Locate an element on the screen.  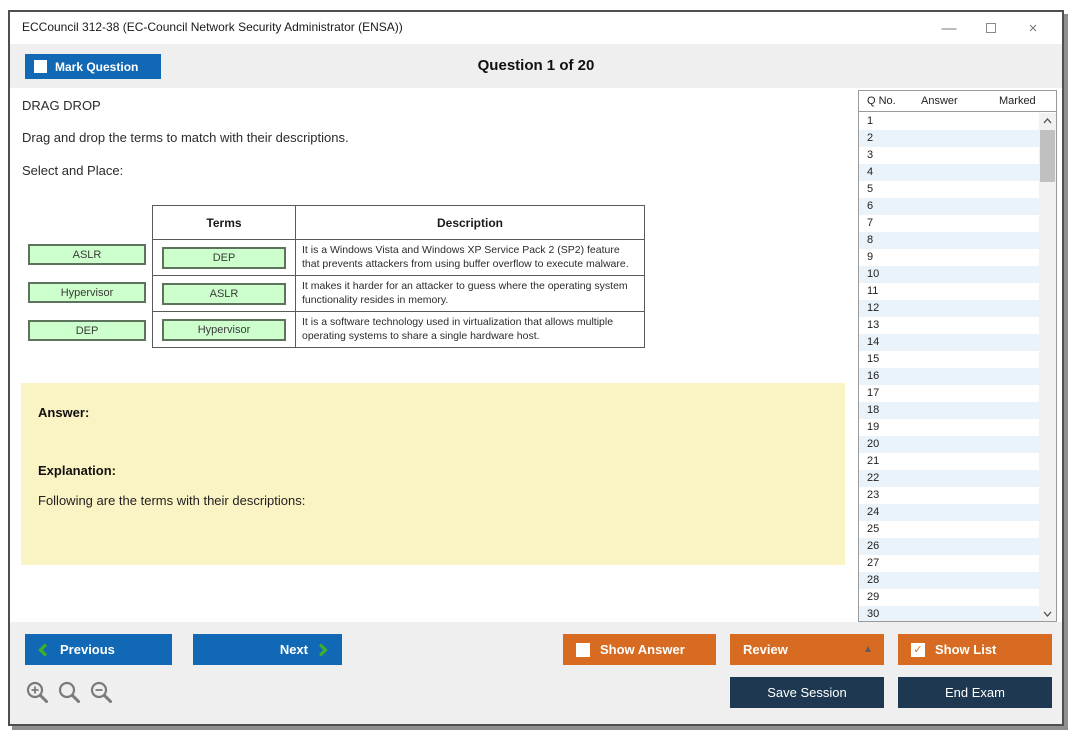
mark-question-button: Mark Question is located at coordinates (93, 66).